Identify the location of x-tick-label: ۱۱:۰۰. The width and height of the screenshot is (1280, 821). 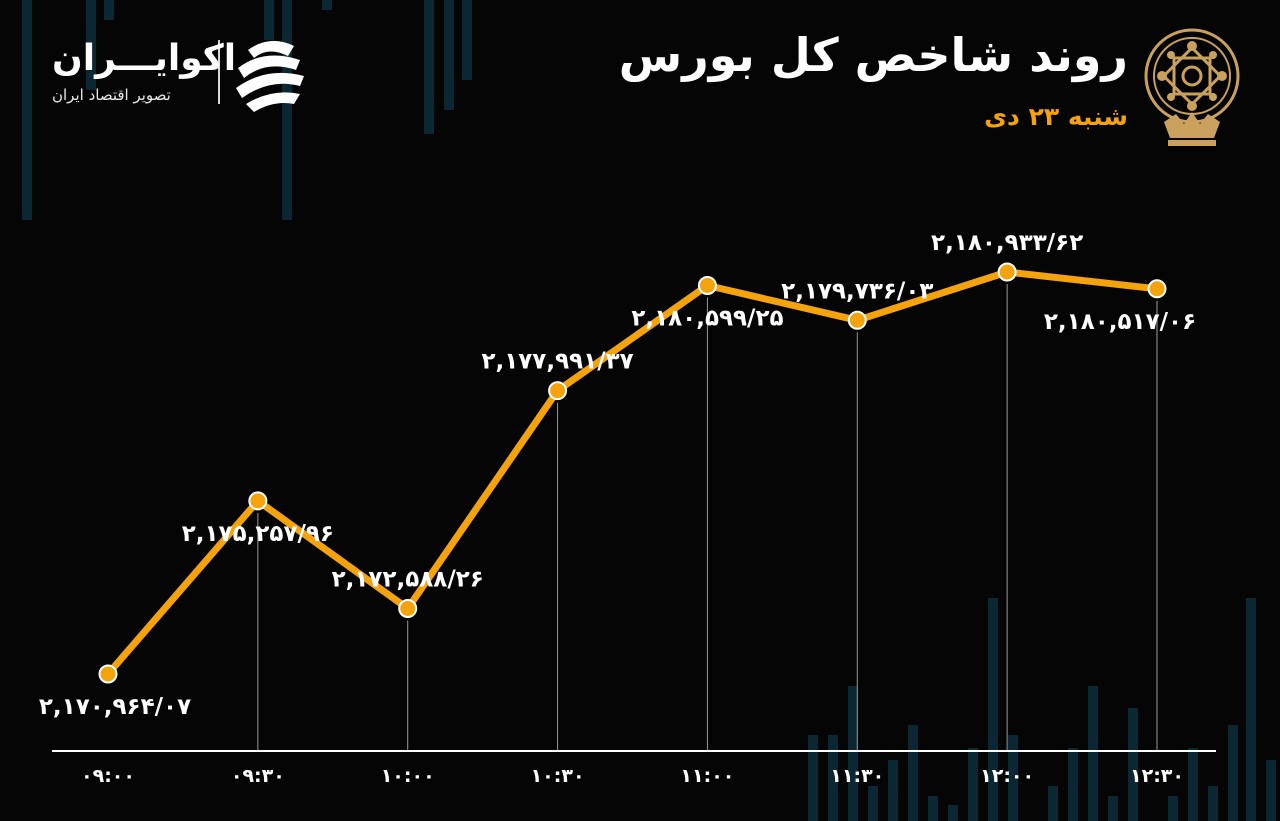
(707, 776).